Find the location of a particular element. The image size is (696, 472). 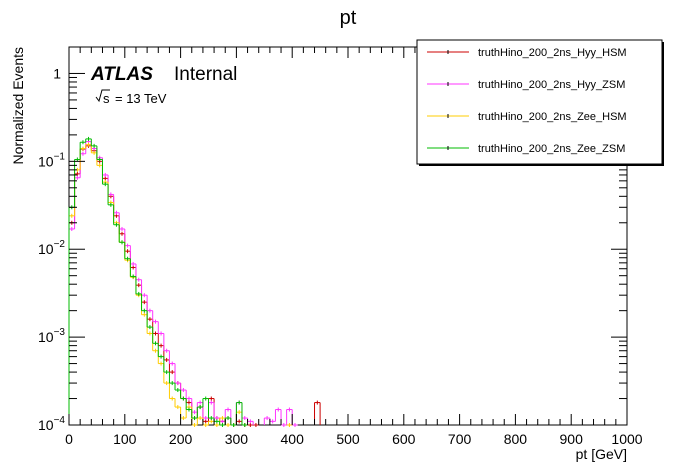

sqrt-symbol is located at coordinates (102, 96).